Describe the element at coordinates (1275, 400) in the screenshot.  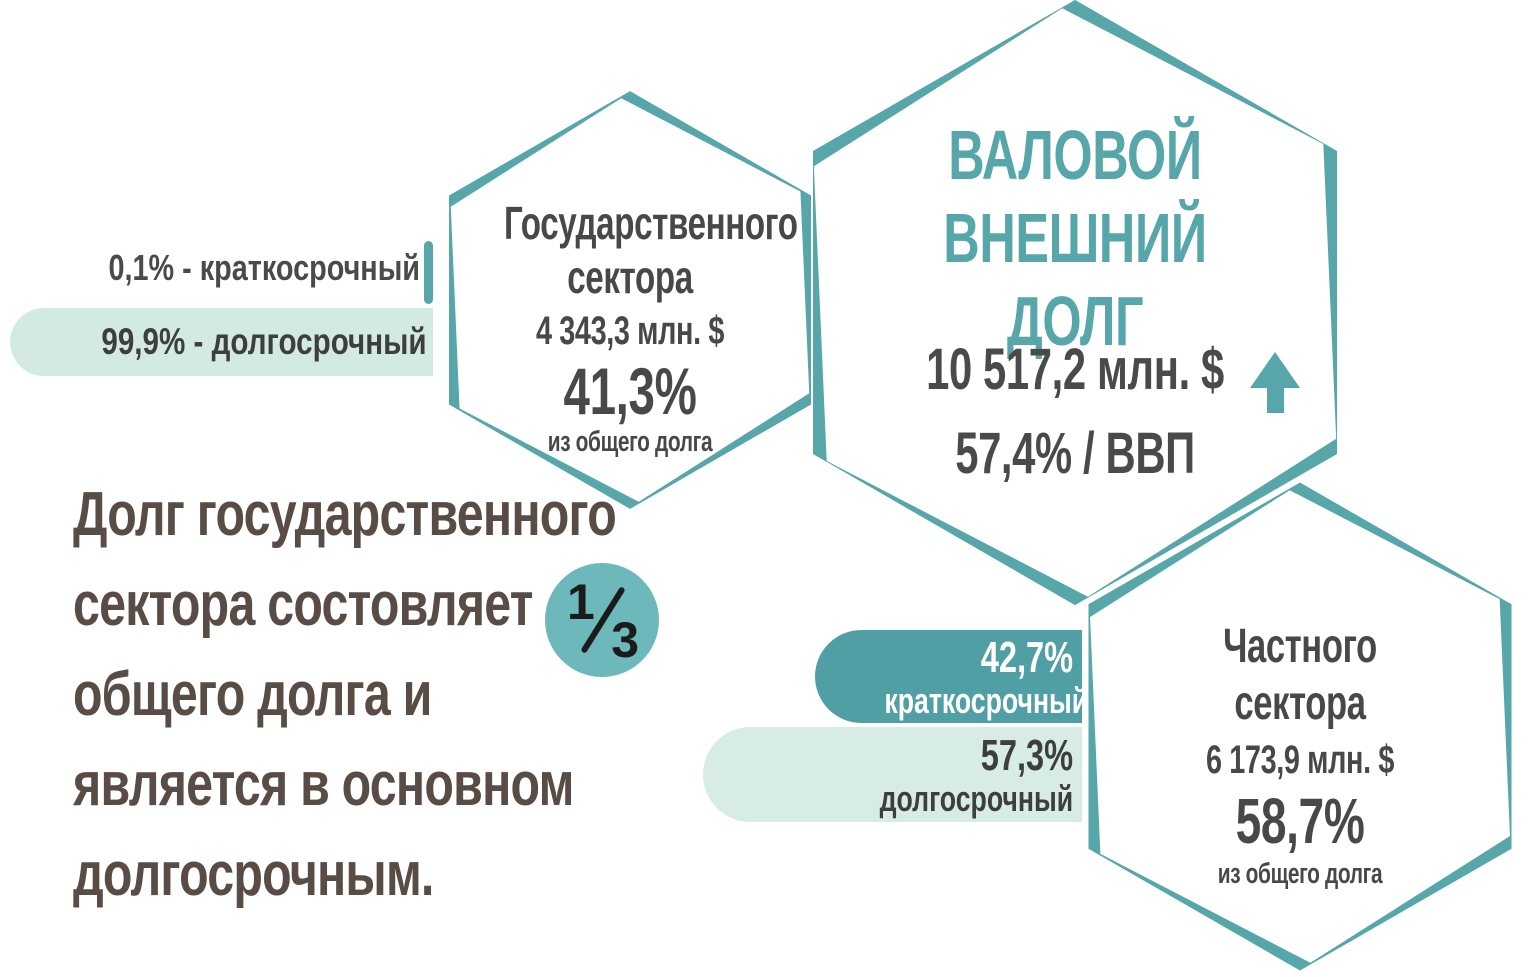
I see `arrow-up-stem` at that location.